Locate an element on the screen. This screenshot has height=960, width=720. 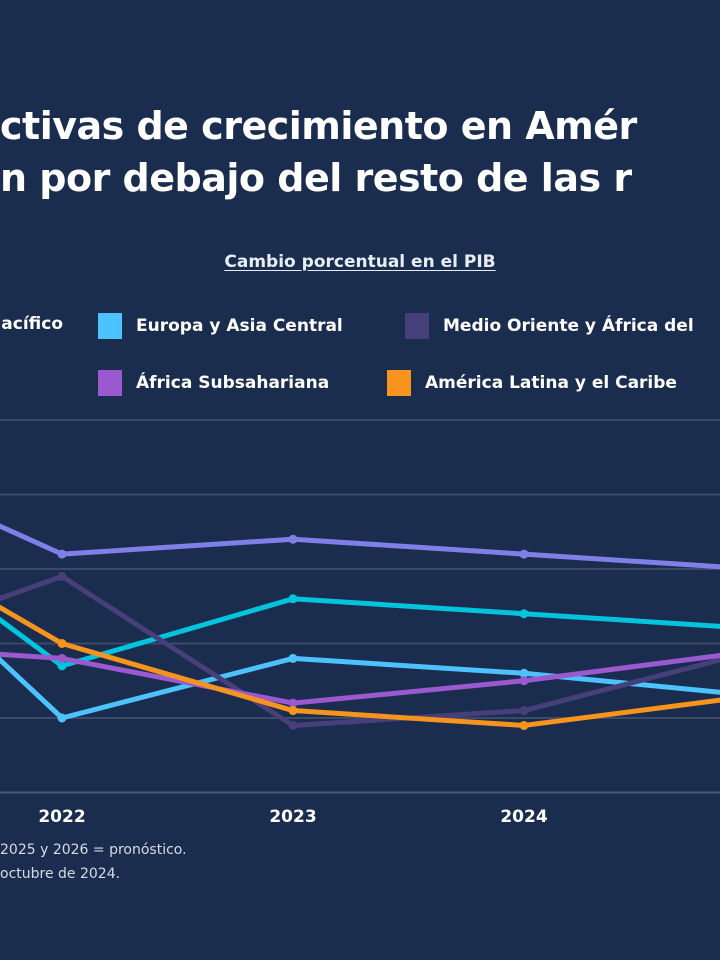
legend-item-europa: Europa y Asia Central is located at coordinates (220, 326).